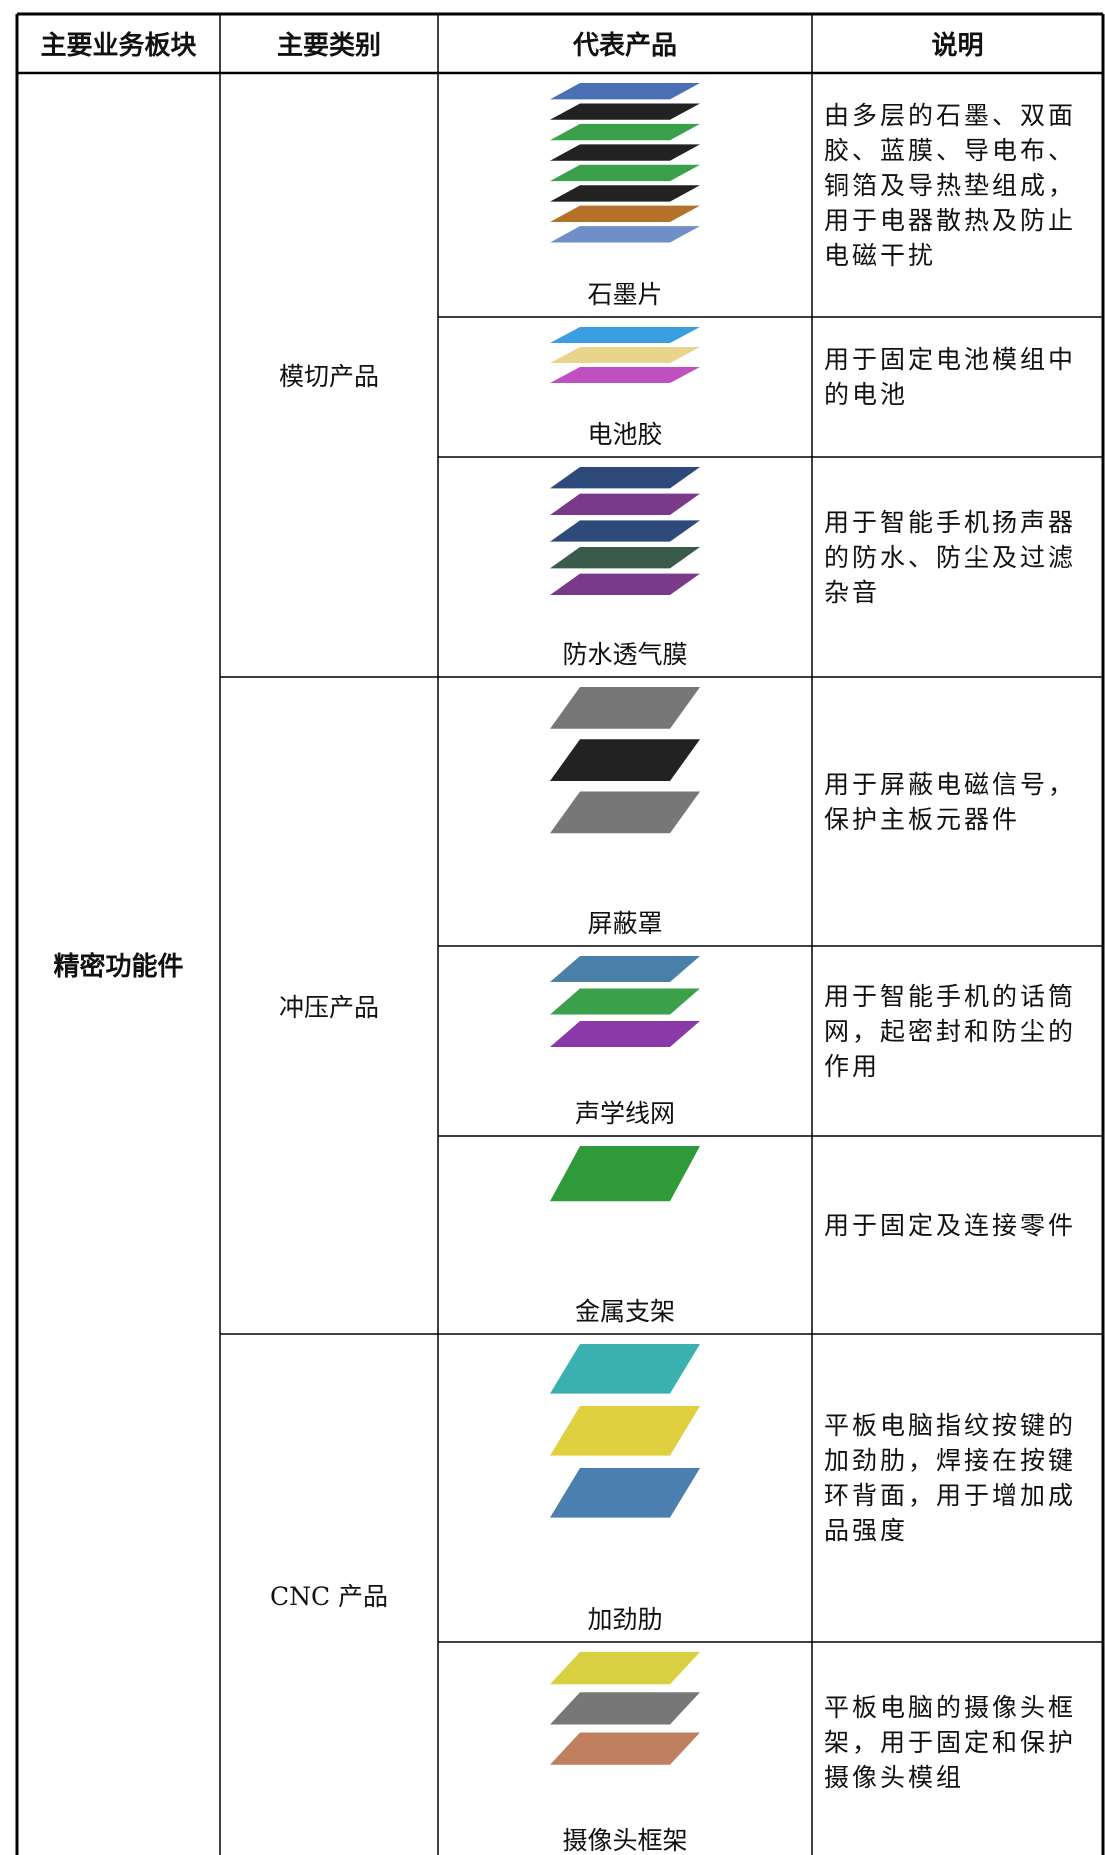 Image resolution: width=1105 pixels, height=1855 pixels. Describe the element at coordinates (328, 46) in the screenshot. I see `column-header: 主要类别` at that location.